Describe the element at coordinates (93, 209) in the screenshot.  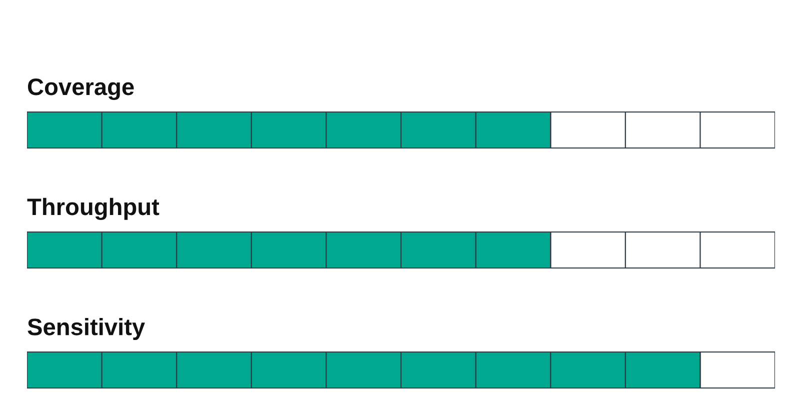
I see `y-tick-label: Throughput` at that location.